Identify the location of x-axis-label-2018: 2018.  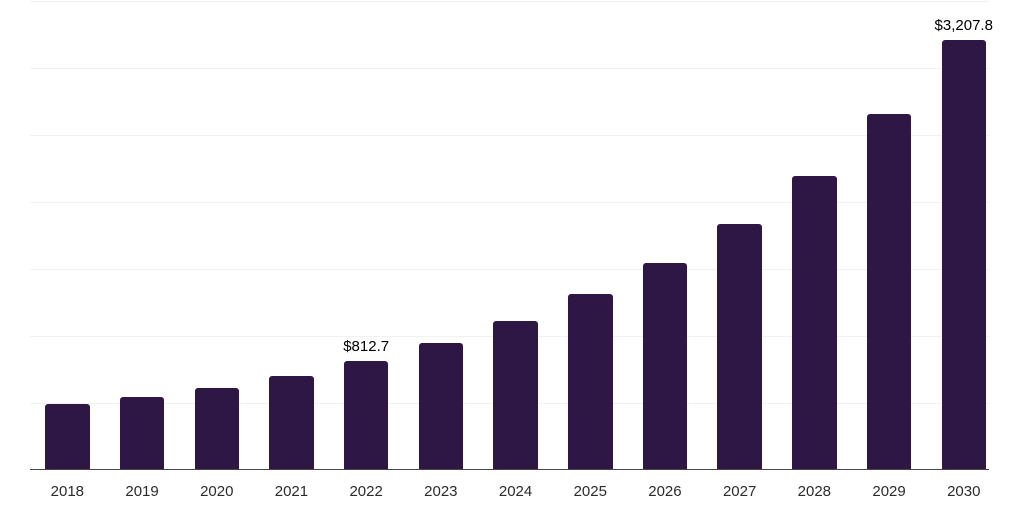
(67, 491).